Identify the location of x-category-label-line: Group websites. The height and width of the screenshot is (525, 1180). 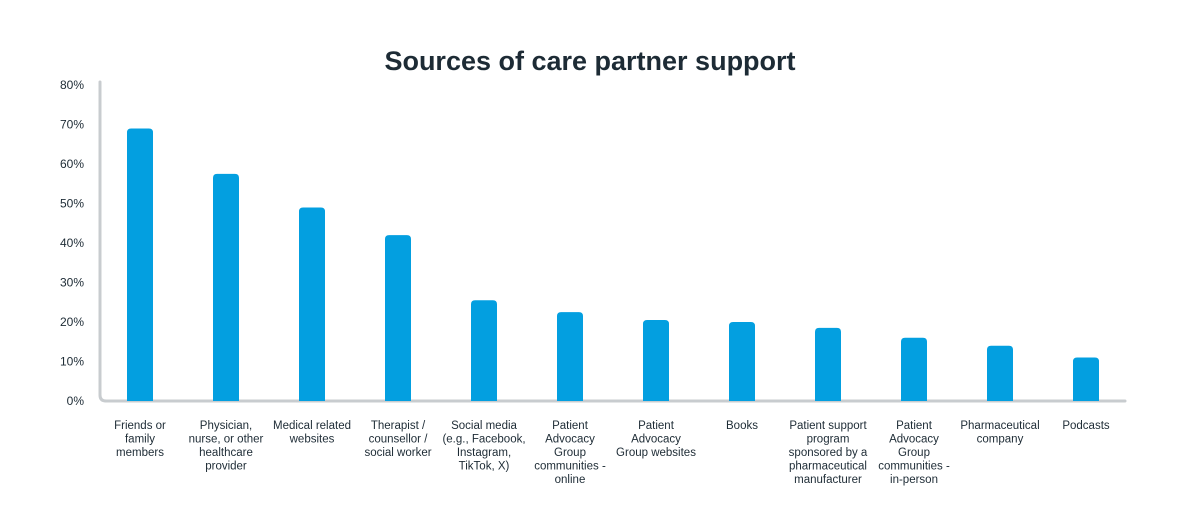
(656, 453).